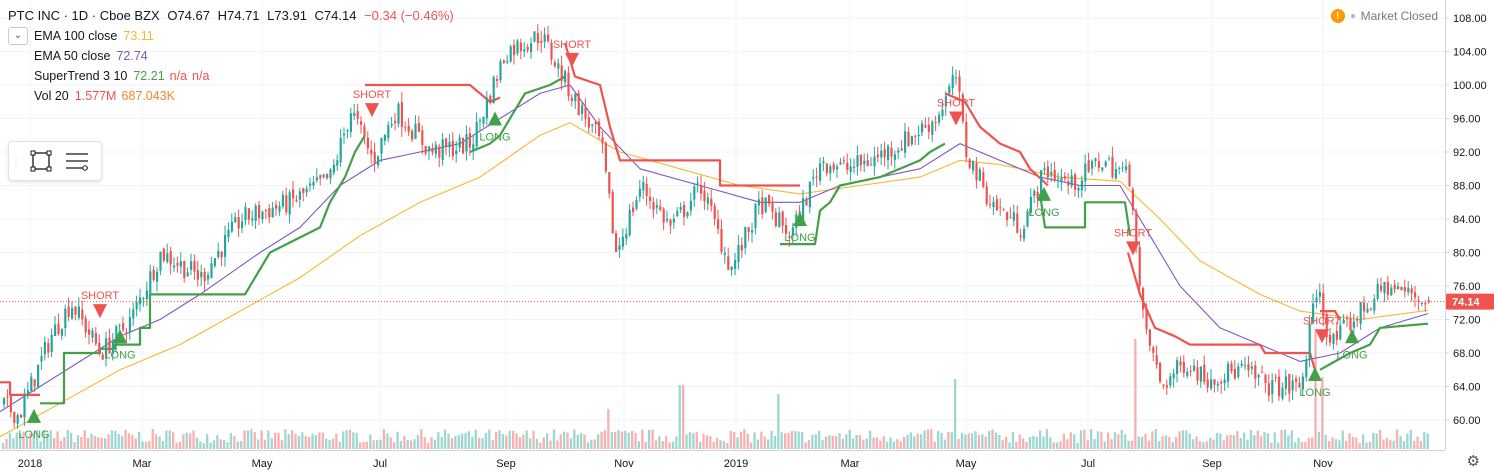 This screenshot has height=474, width=1494. I want to click on indicator-ema50: EMA 50 close 72.74, so click(231, 56).